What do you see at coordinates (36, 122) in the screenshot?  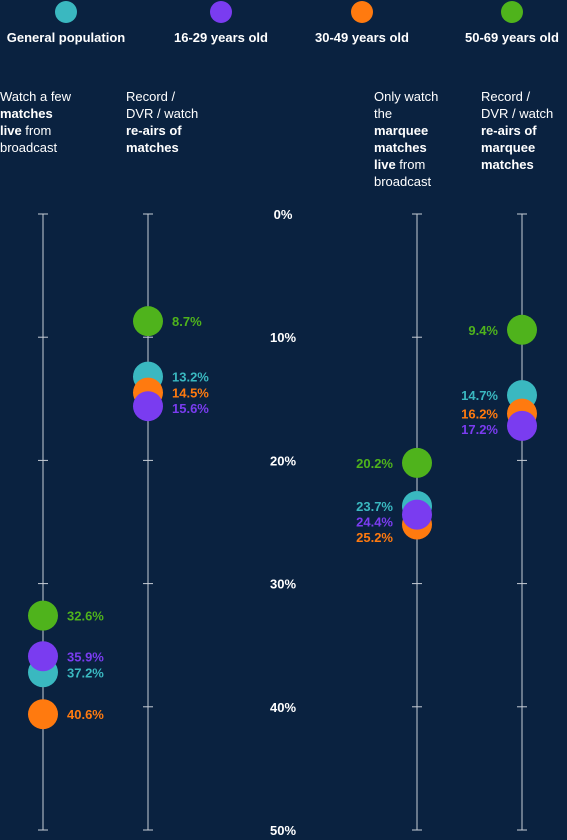 I see `column-title: Watch a few matches live from broadcast` at bounding box center [36, 122].